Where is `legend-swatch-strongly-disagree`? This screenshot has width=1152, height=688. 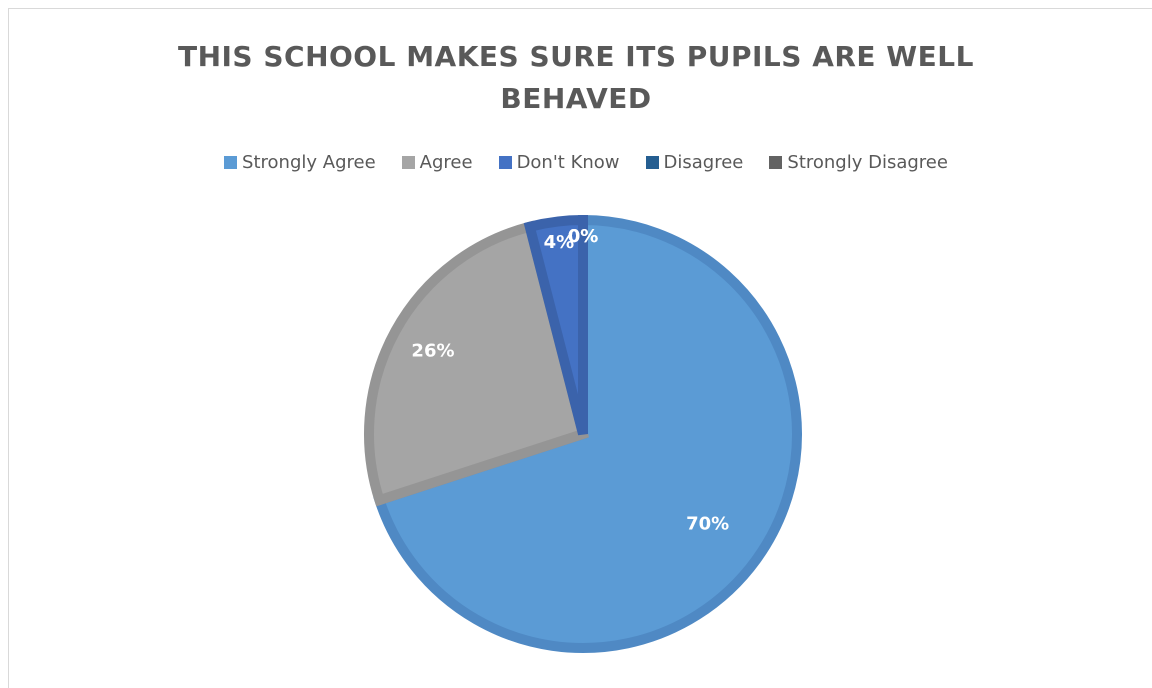 legend-swatch-strongly-disagree is located at coordinates (776, 162).